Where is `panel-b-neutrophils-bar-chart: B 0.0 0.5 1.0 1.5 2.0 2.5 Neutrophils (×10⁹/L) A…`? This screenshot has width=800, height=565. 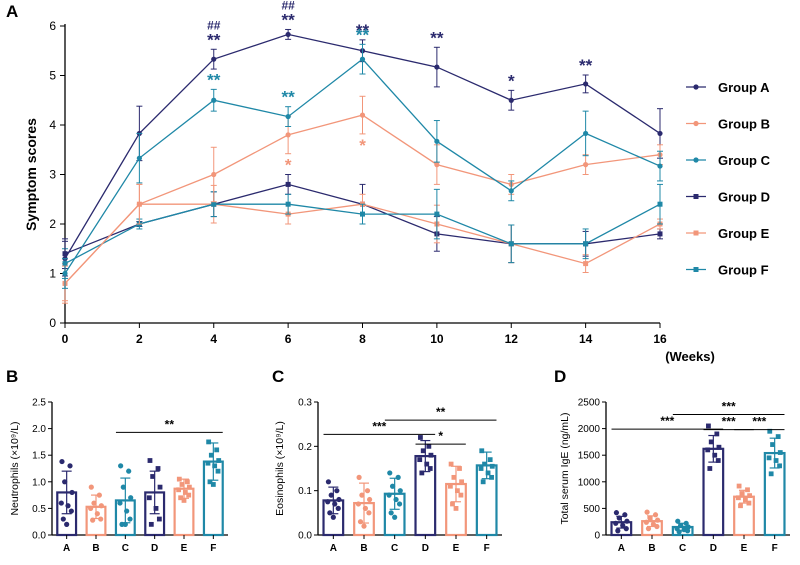
panel-b-neutrophils-bar-chart: B 0.0 0.5 1.0 1.5 2.0 2.5 Neutrophils (×10⁹/L) A… is located at coordinates (117, 460).